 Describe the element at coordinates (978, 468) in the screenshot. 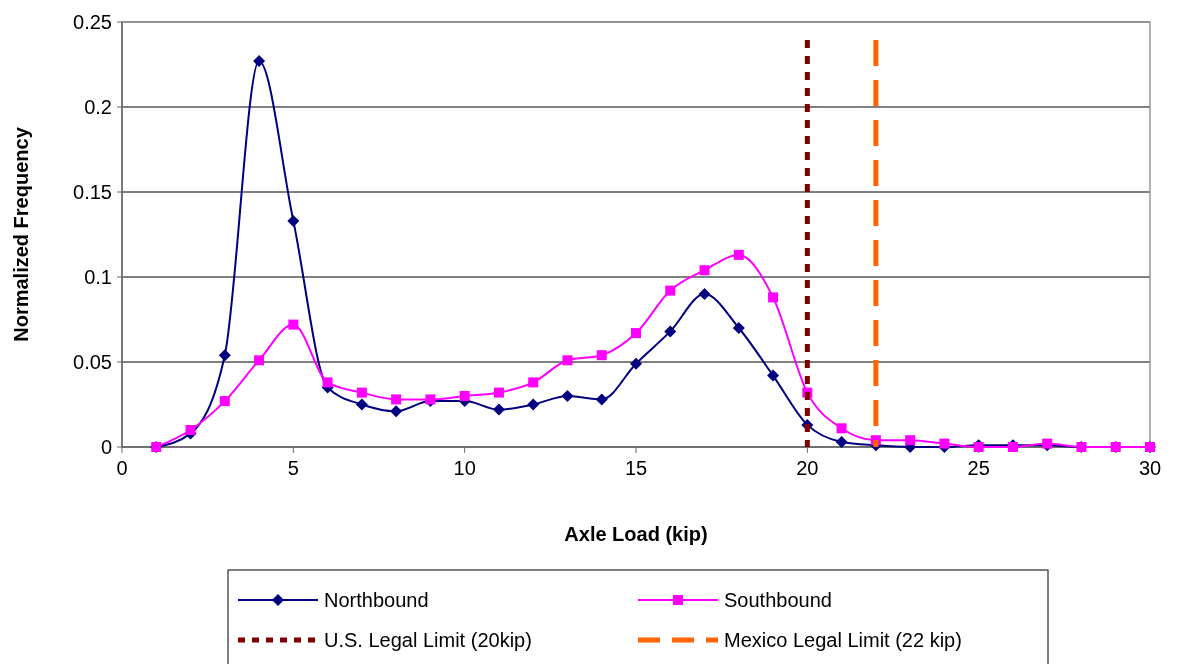

I see `x-tick-label: 25` at that location.